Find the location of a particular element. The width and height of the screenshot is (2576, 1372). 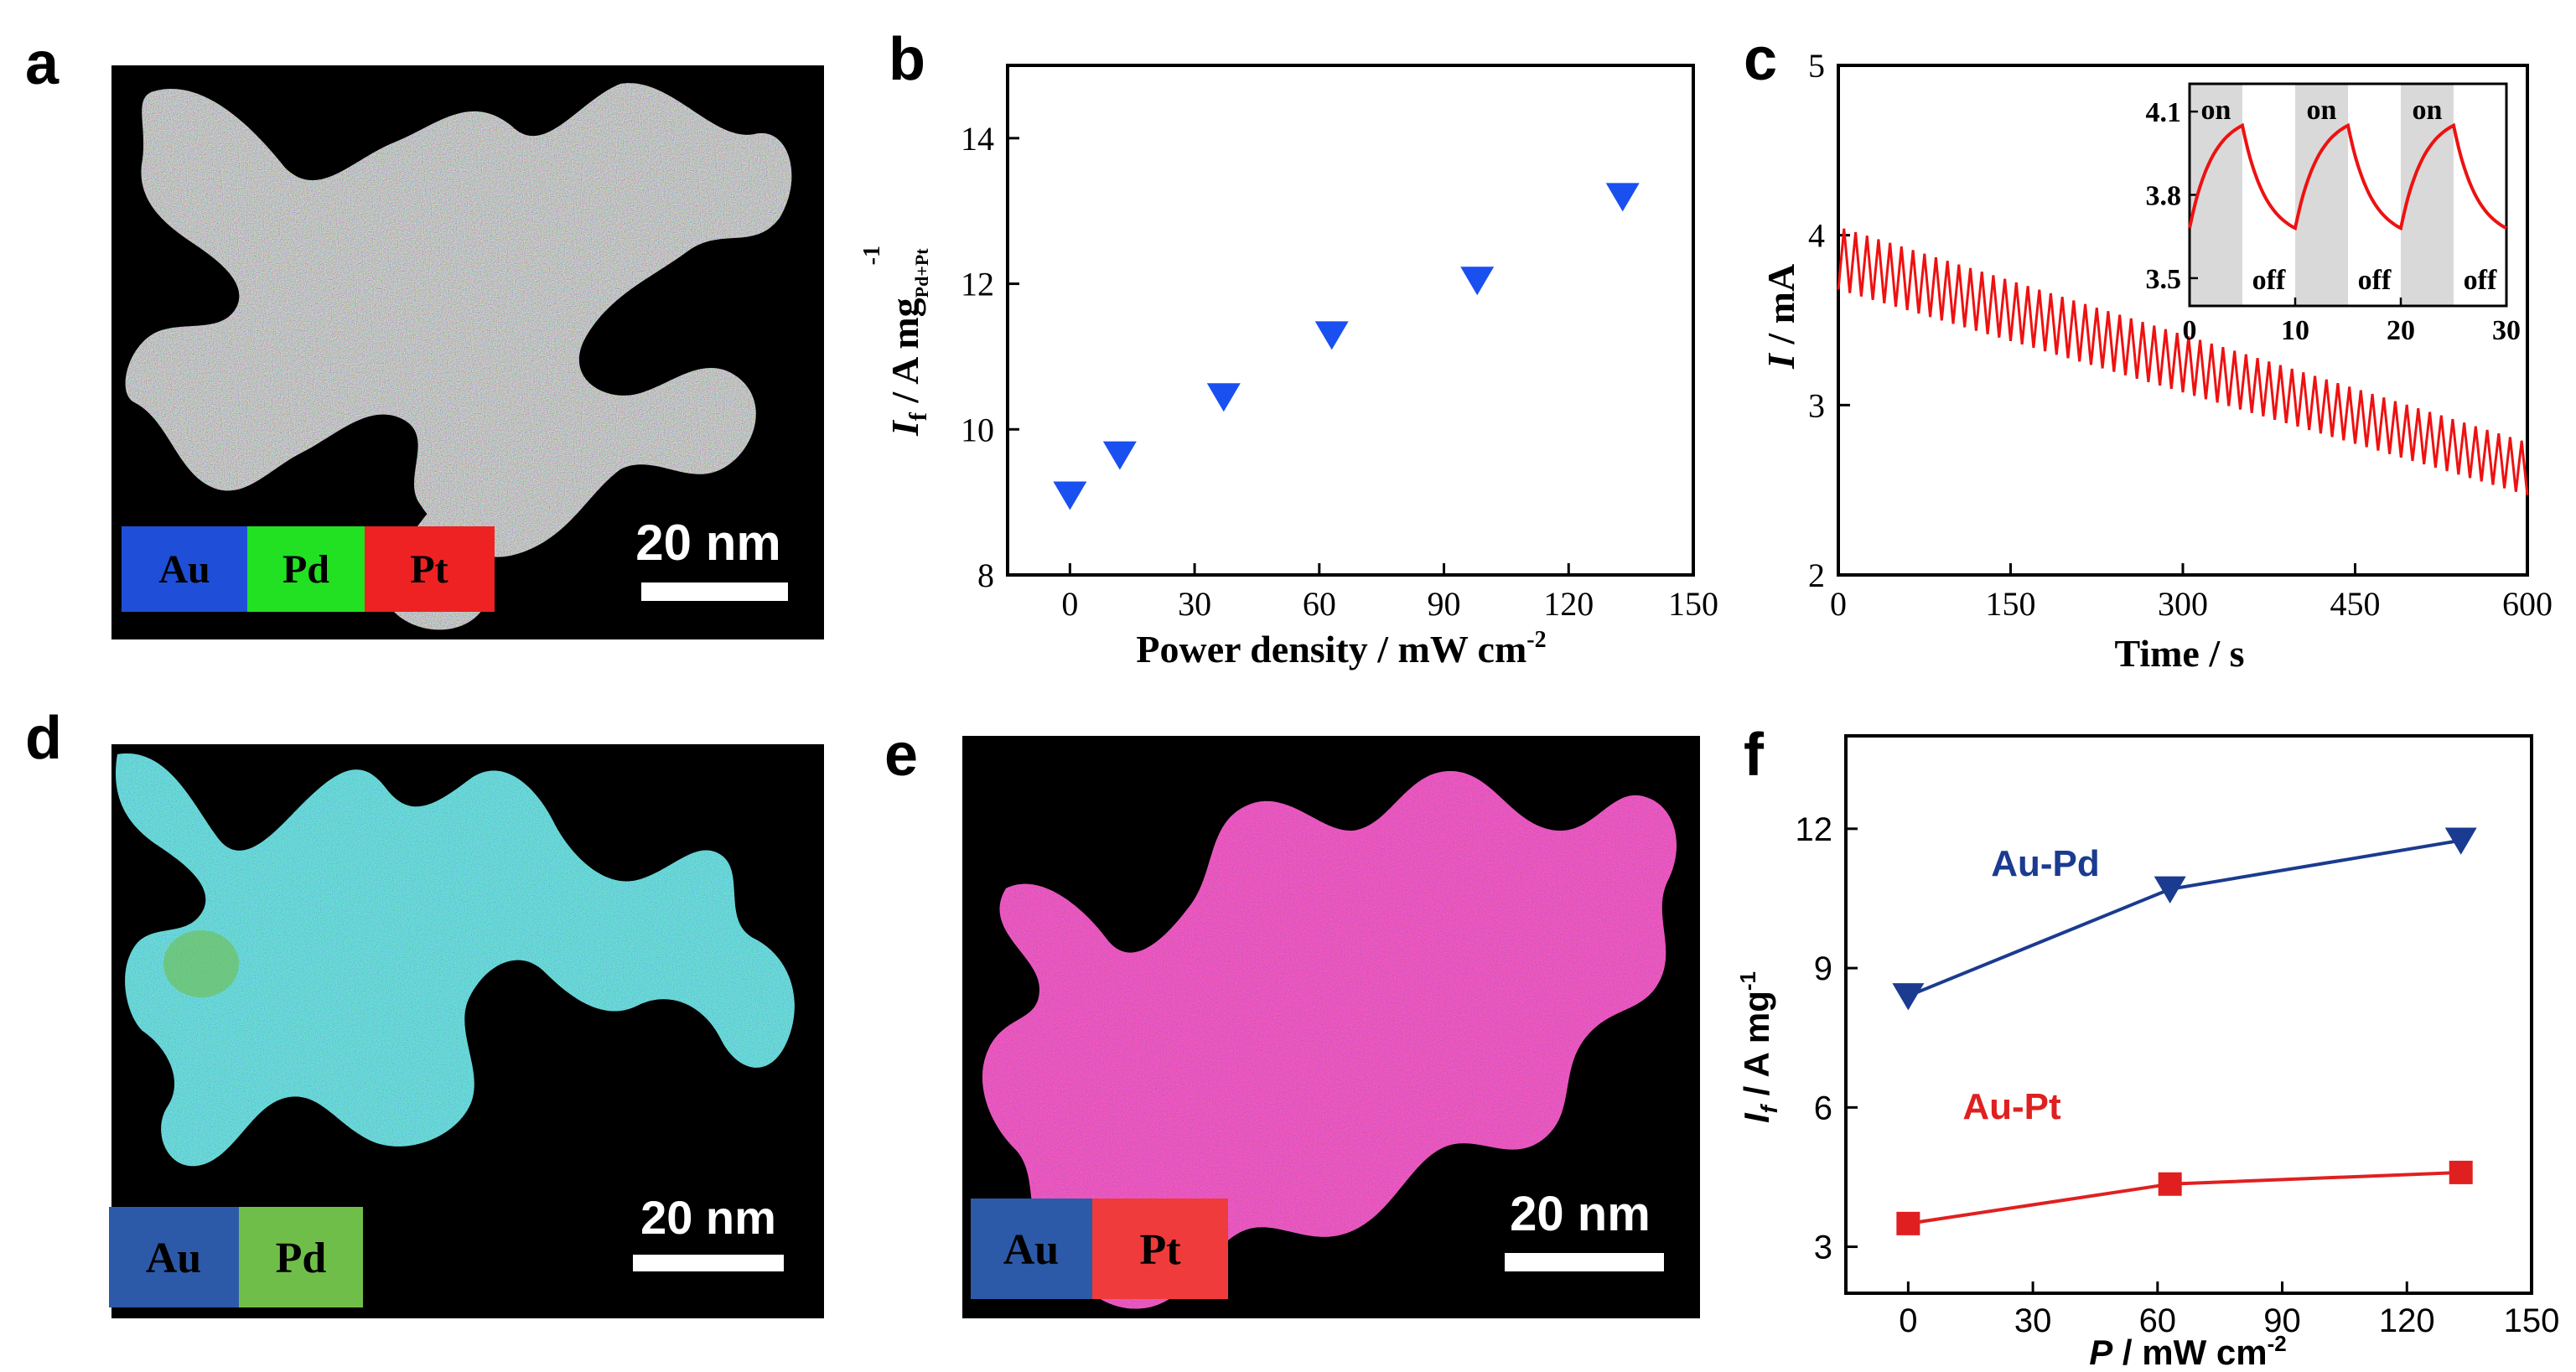

chart-b-ytick-label: 14 is located at coordinates (978, 139).